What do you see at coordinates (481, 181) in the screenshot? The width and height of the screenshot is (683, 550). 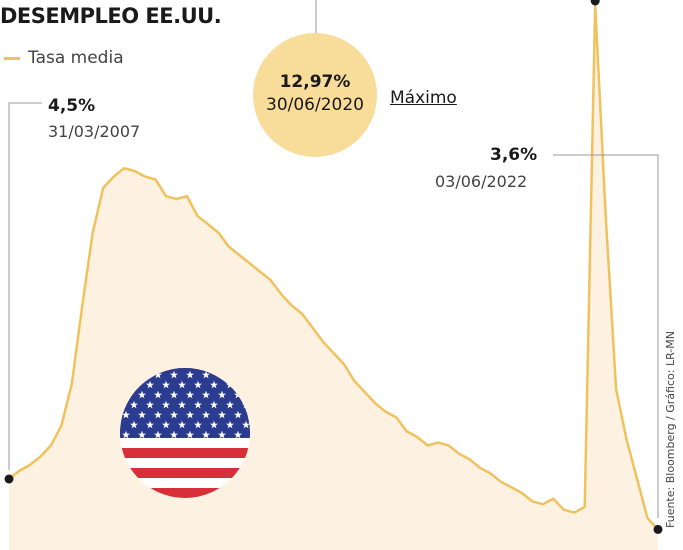 I see `end-date: 03/06/2022` at bounding box center [481, 181].